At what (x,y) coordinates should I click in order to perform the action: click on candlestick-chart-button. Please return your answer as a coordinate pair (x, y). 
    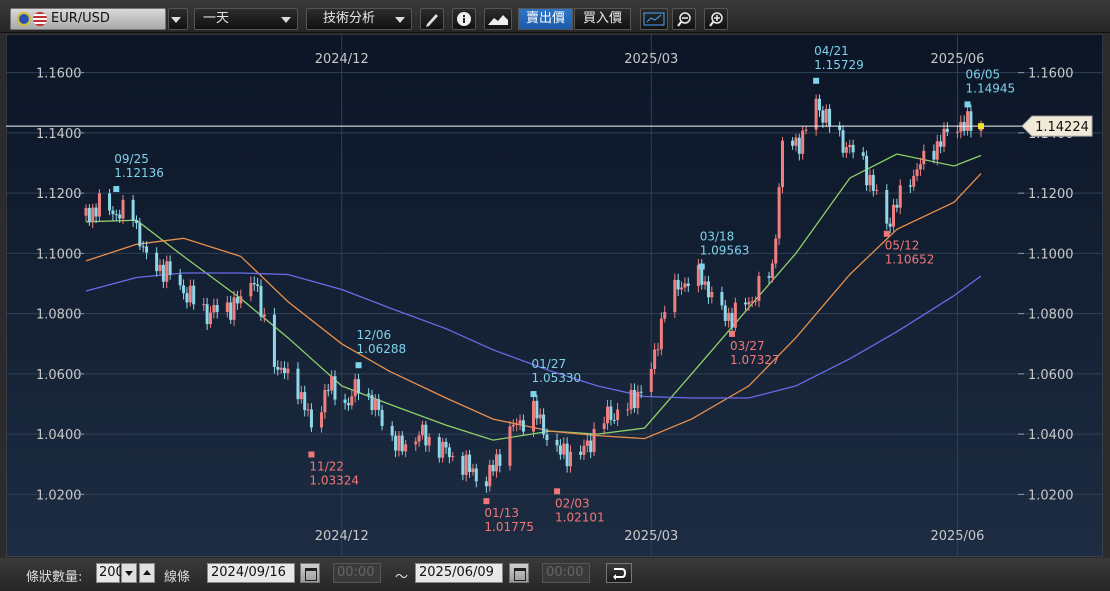
    Looking at the image, I should click on (654, 19).